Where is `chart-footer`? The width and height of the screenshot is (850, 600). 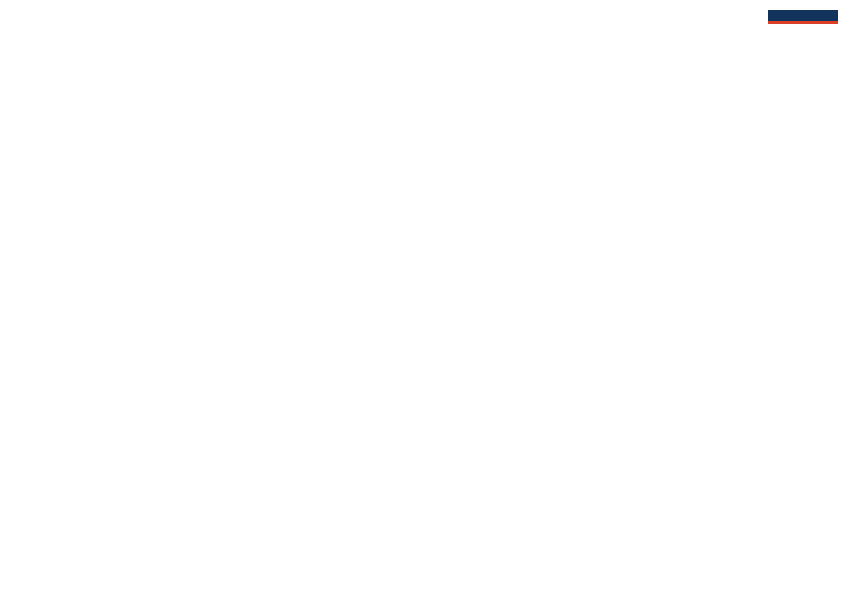
chart-footer is located at coordinates (425, 581).